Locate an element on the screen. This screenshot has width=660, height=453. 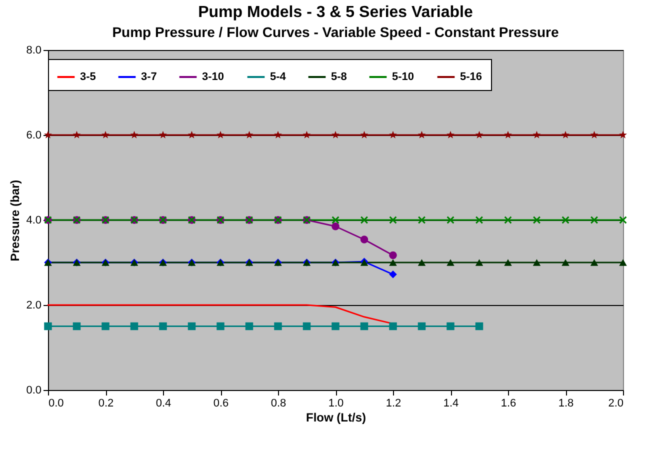
x-tick-label: 1.0 is located at coordinates (336, 404).